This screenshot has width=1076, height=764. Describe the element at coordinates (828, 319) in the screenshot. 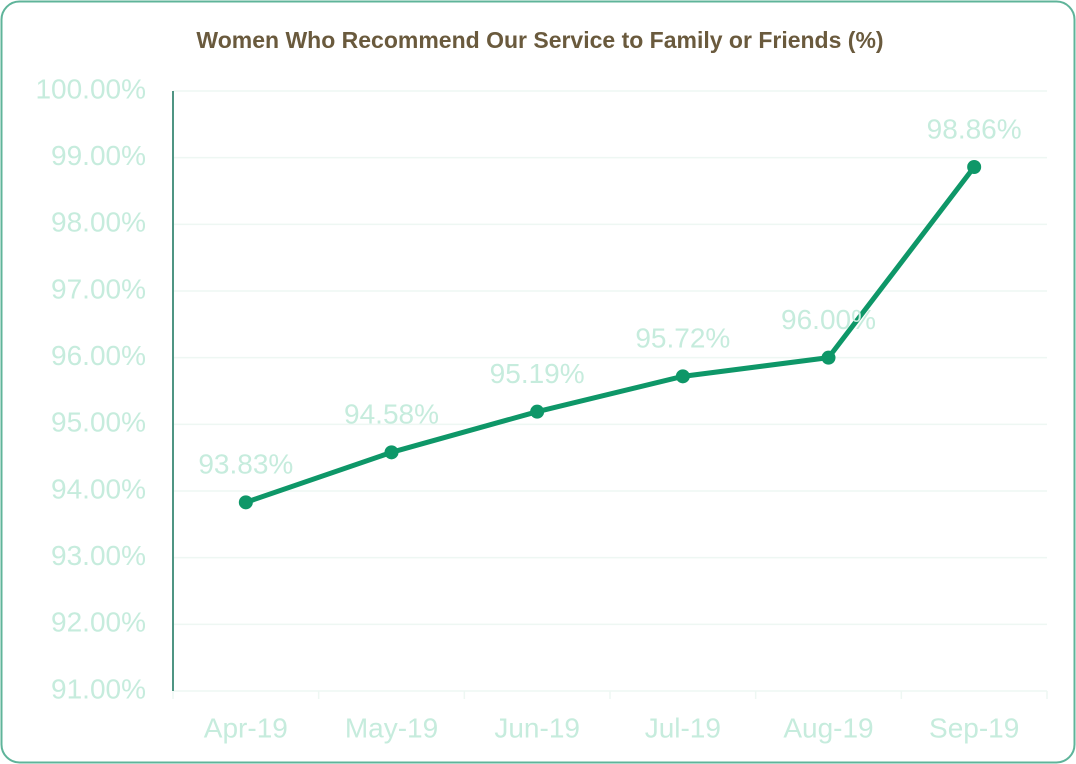

I see `data-label: 96.00%` at that location.